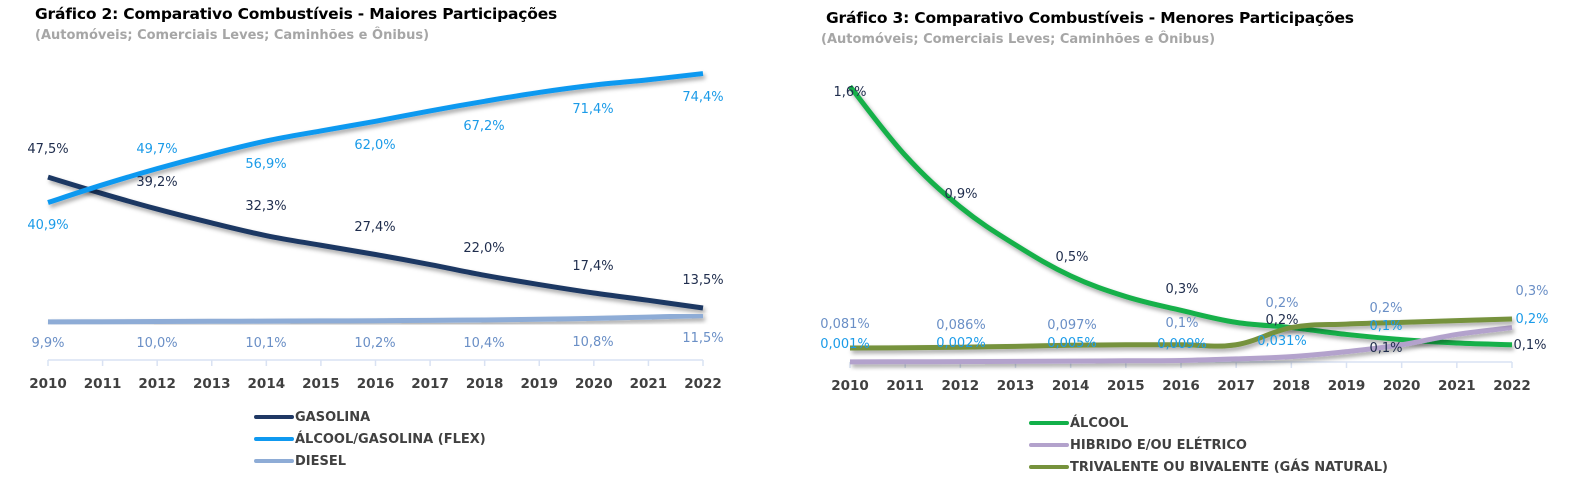 This screenshot has width=1569, height=488. What do you see at coordinates (1208, 423) in the screenshot?
I see `legend-item: ÁLCOOL` at bounding box center [1208, 423].